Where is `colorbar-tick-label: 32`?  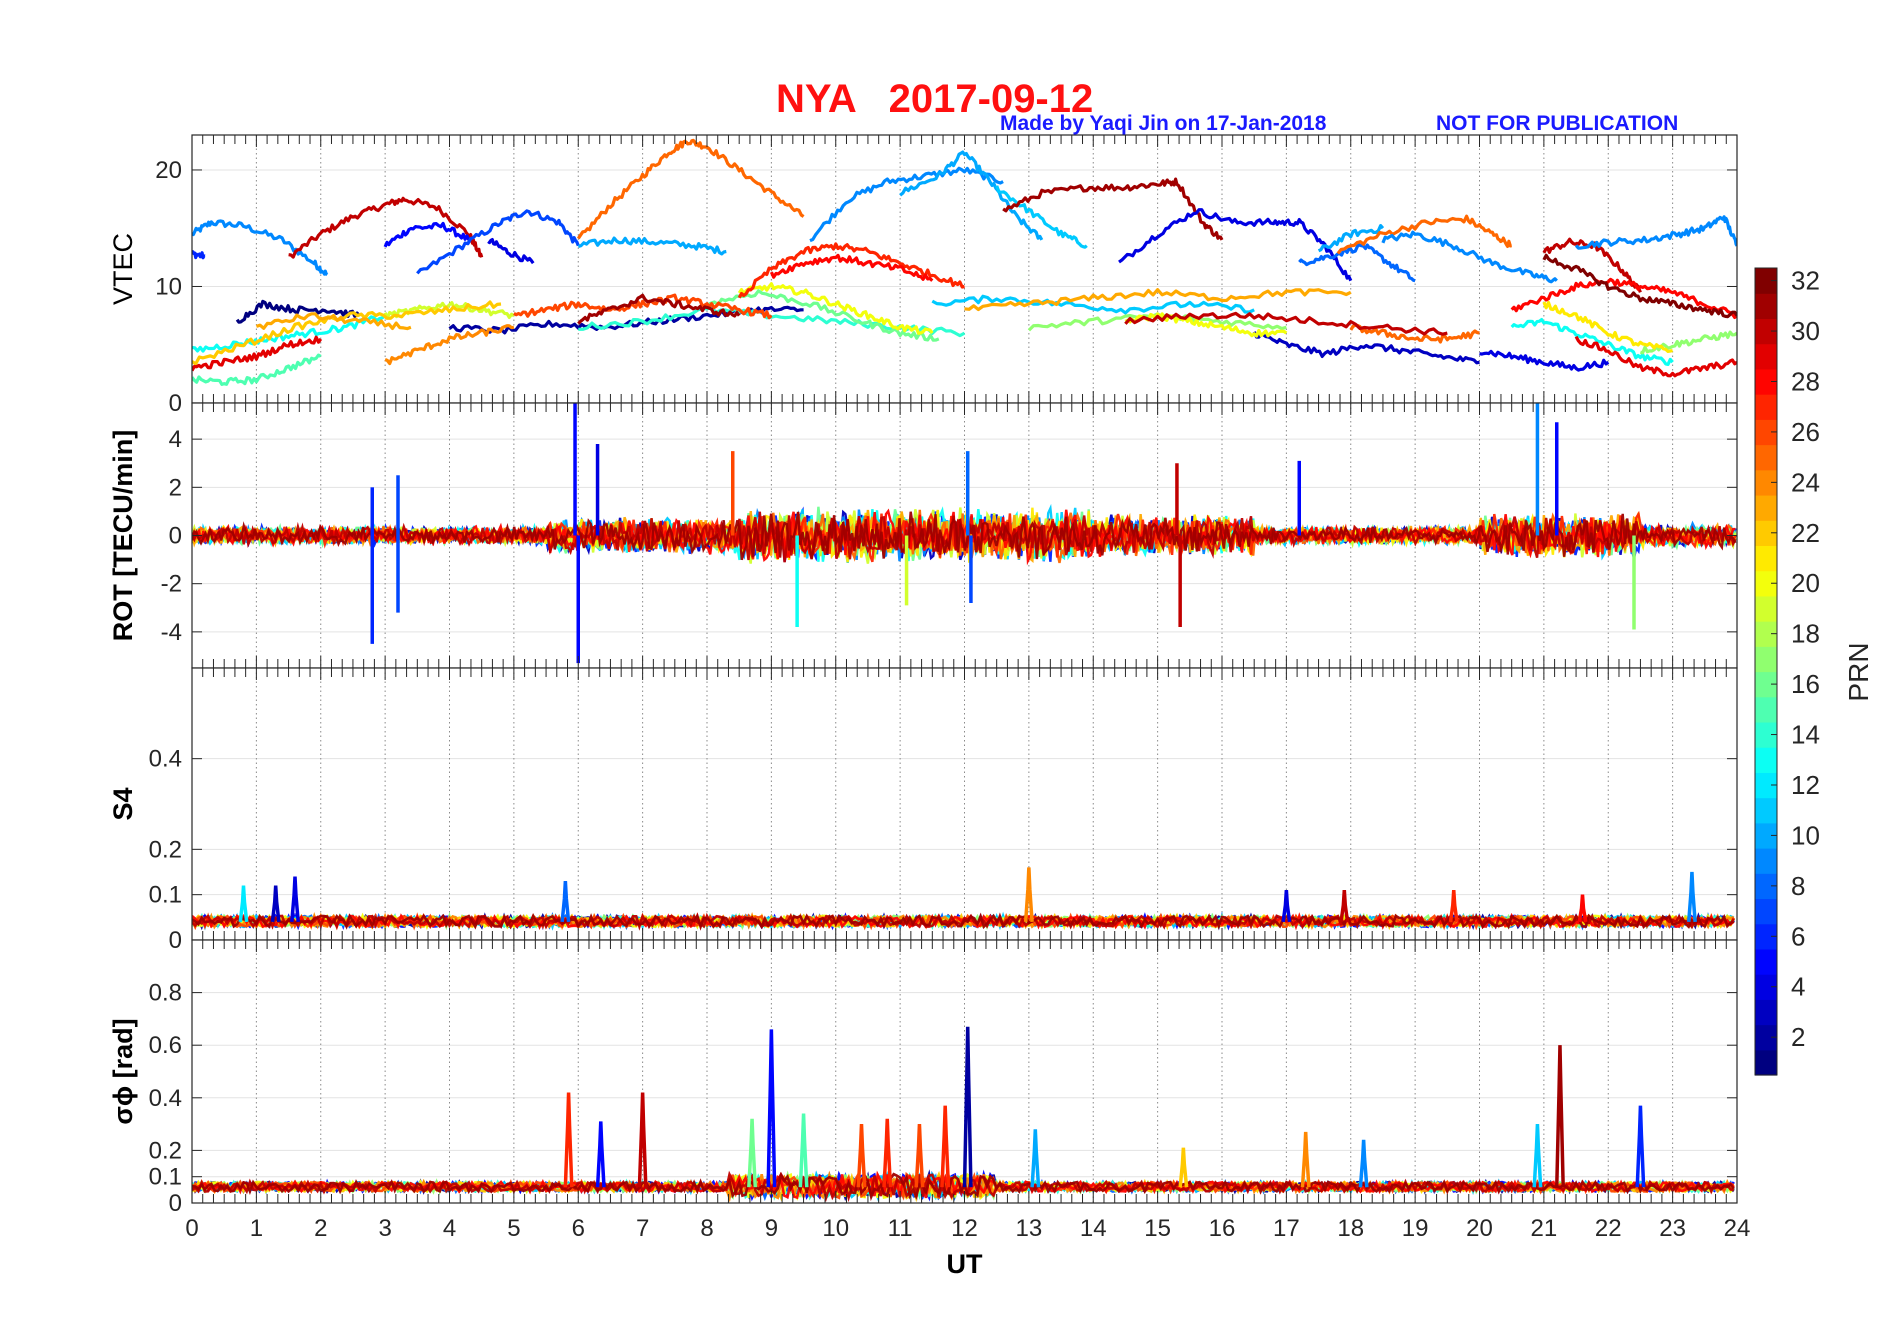 colorbar-tick-label: 32 is located at coordinates (1805, 281).